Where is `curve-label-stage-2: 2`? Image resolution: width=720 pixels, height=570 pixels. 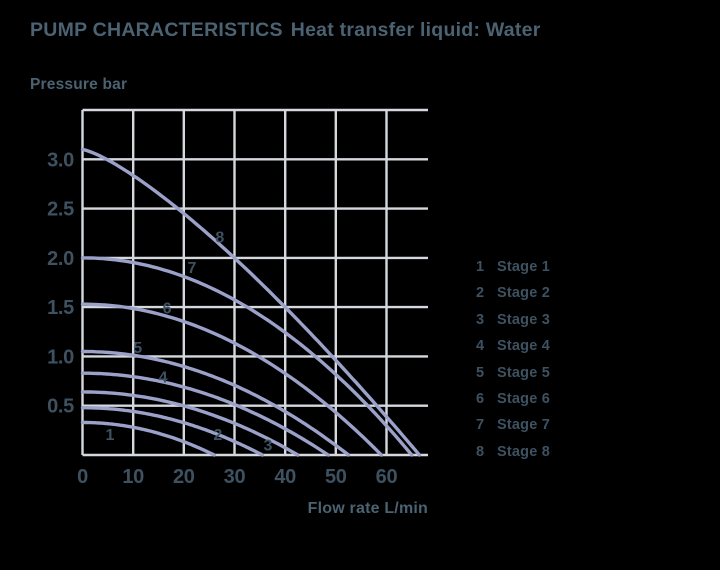 curve-label-stage-2: 2 is located at coordinates (217, 435).